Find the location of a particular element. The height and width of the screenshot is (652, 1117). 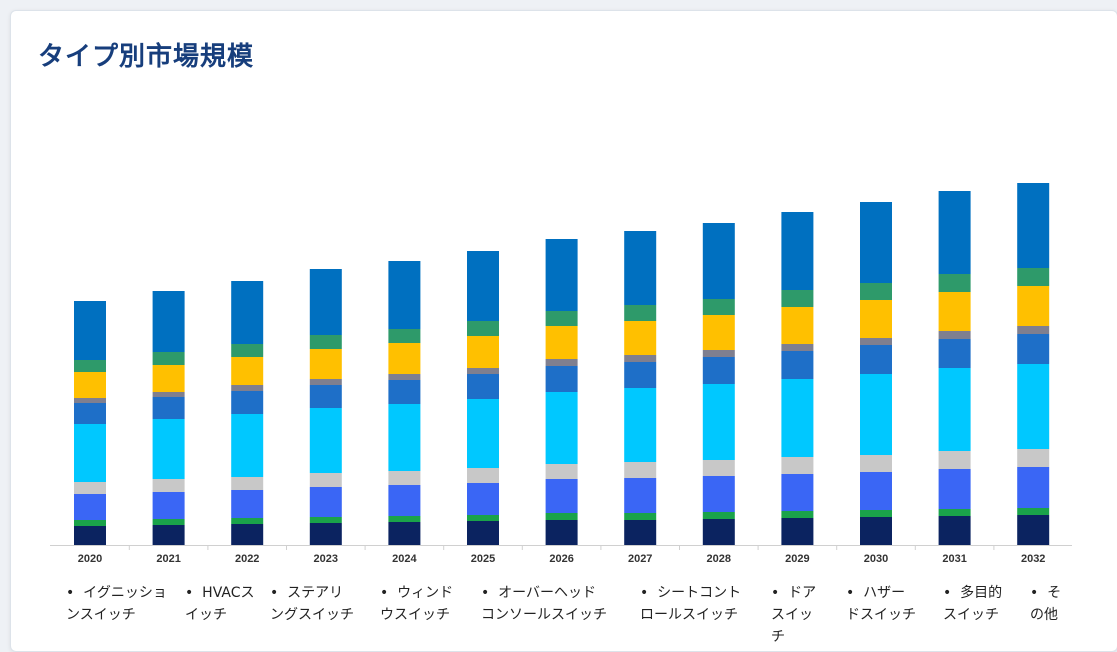

legend-item: • ハザードスイッチ is located at coordinates (882, 604).